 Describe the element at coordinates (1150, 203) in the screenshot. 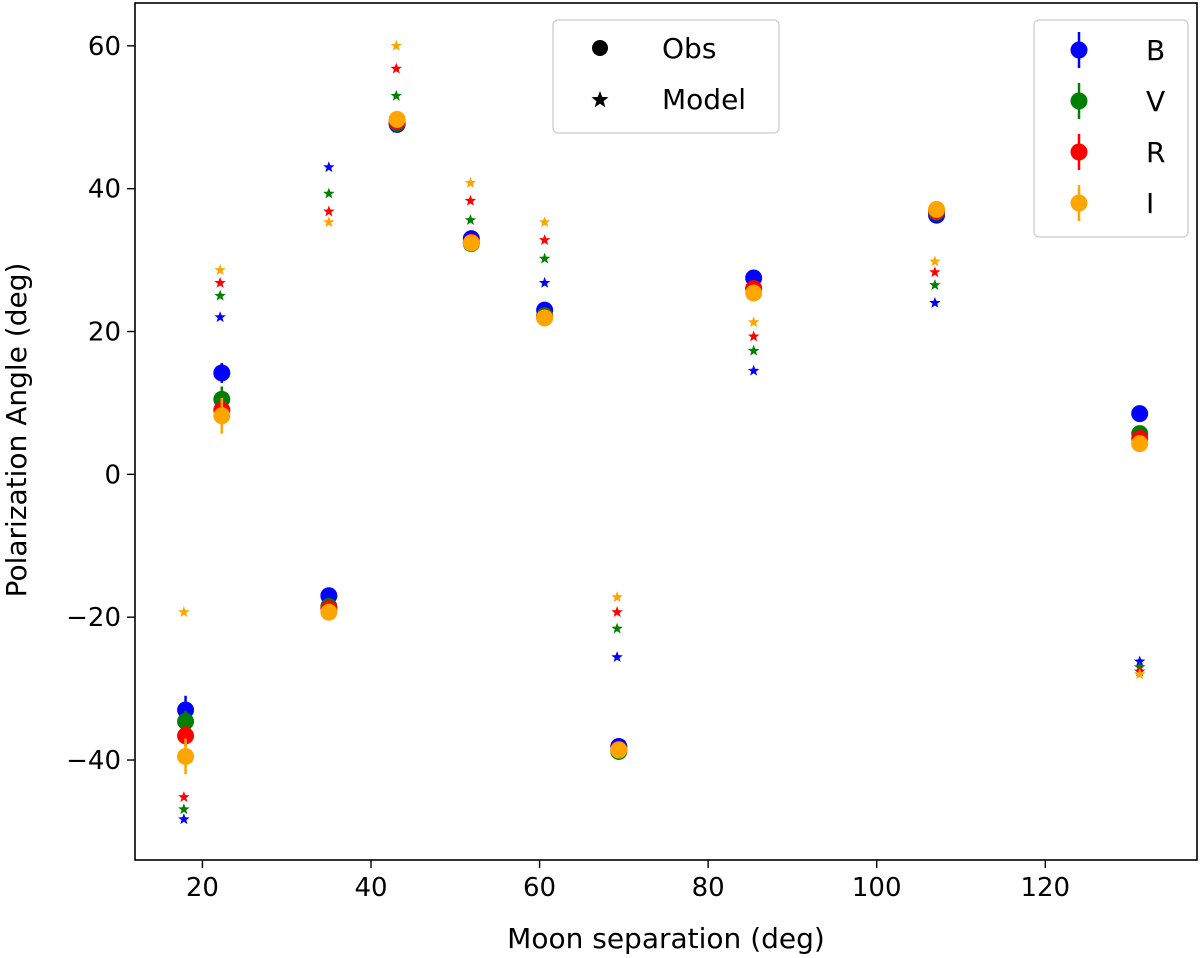

I see `legend-band-label-I: I` at that location.